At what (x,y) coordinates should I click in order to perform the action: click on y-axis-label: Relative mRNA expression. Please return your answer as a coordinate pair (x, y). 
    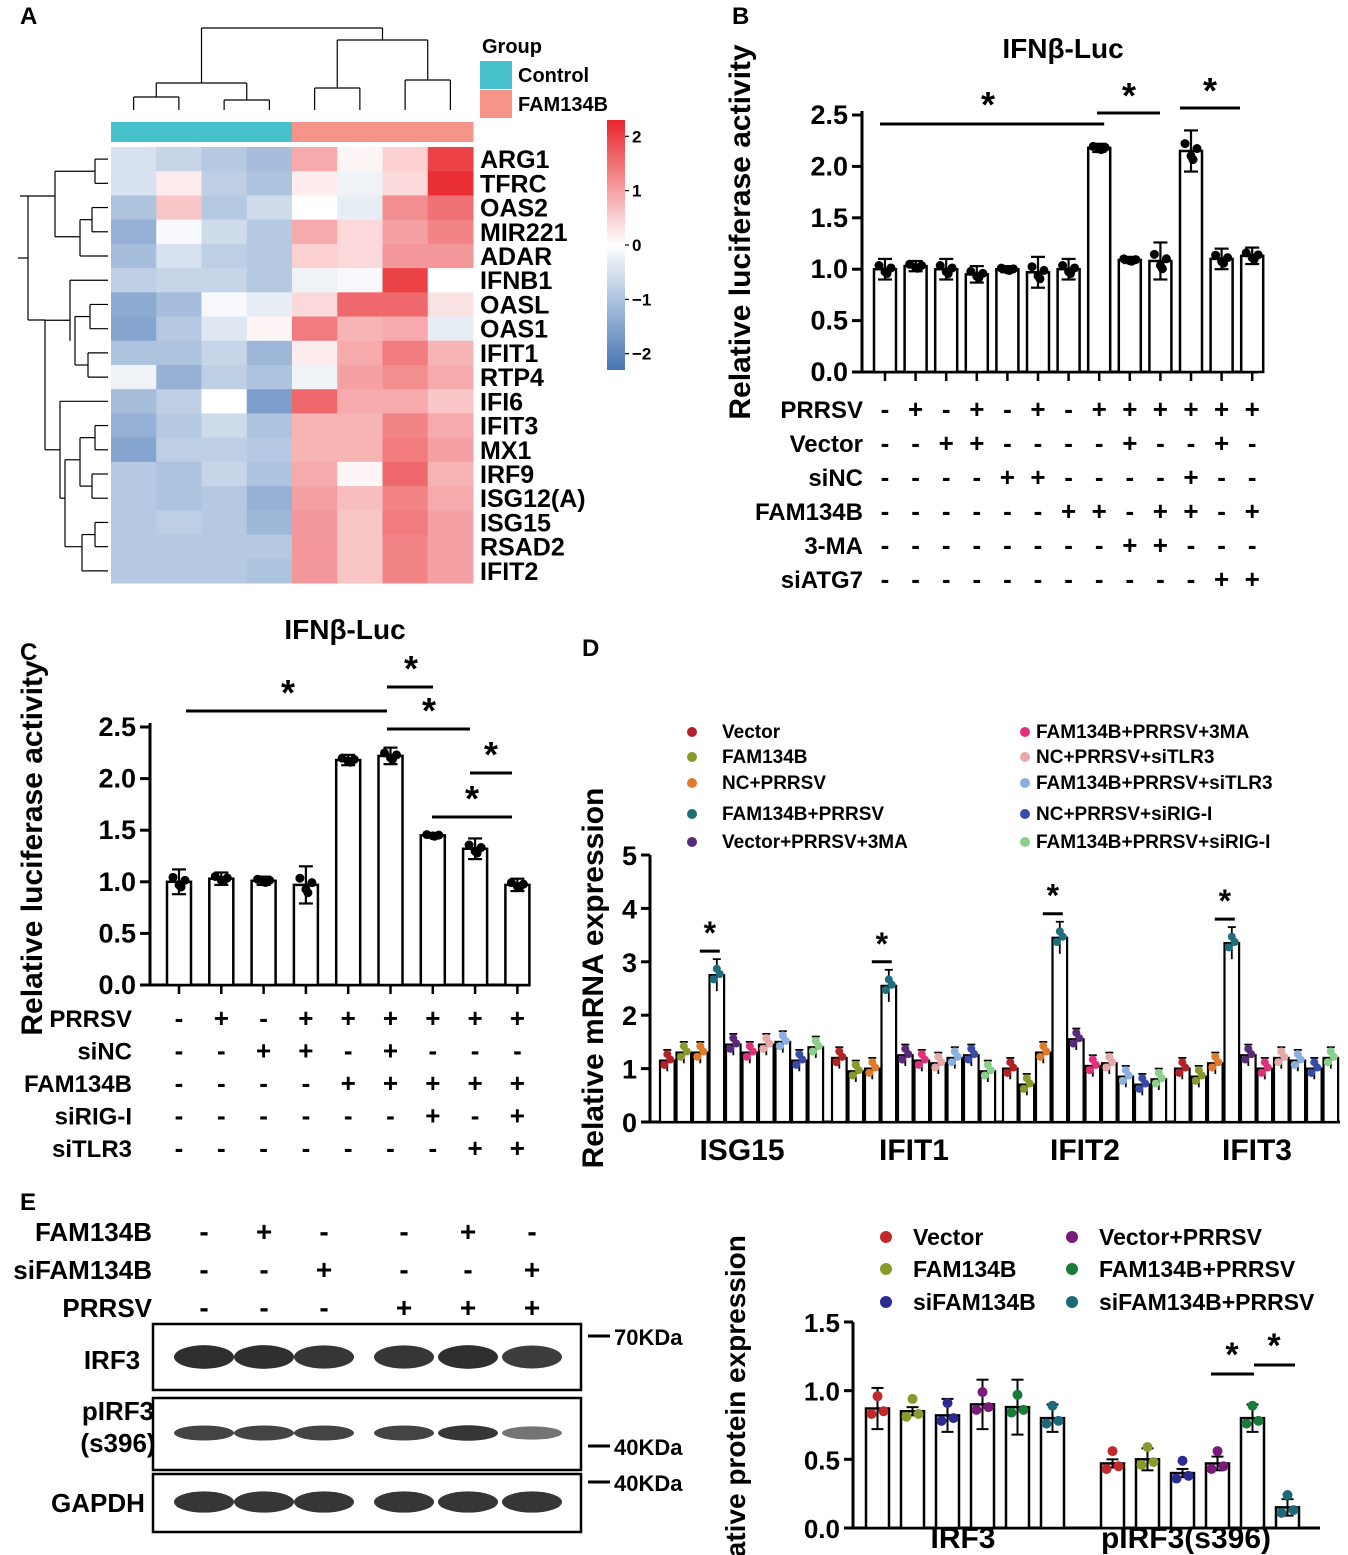
    Looking at the image, I should click on (593, 978).